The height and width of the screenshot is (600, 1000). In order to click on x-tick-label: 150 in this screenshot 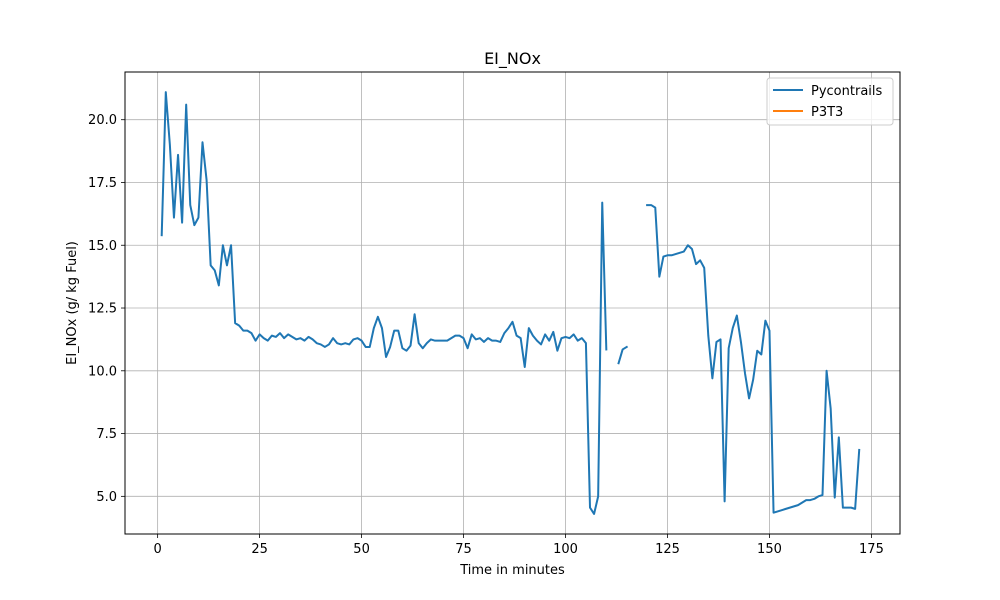, I will do `click(769, 549)`.